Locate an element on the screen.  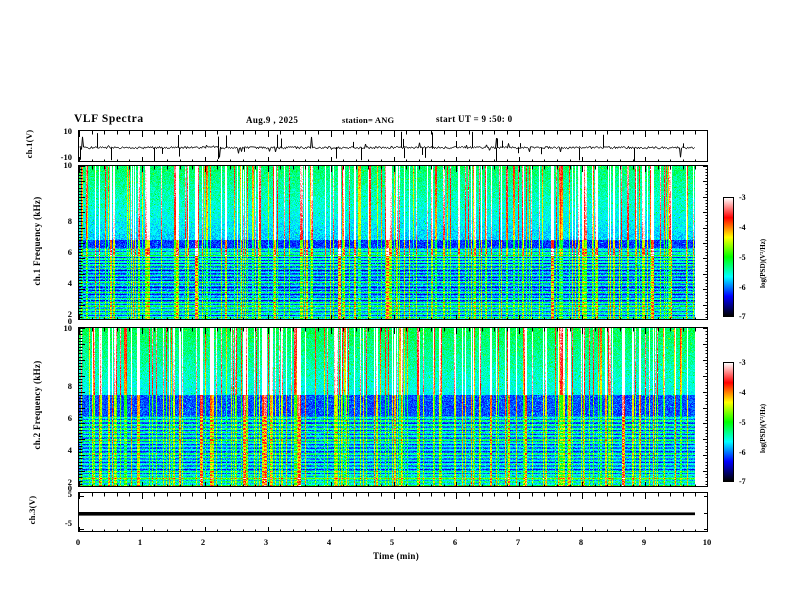
start-ut-label: start UT = 9 :50: 0 is located at coordinates (474, 119).